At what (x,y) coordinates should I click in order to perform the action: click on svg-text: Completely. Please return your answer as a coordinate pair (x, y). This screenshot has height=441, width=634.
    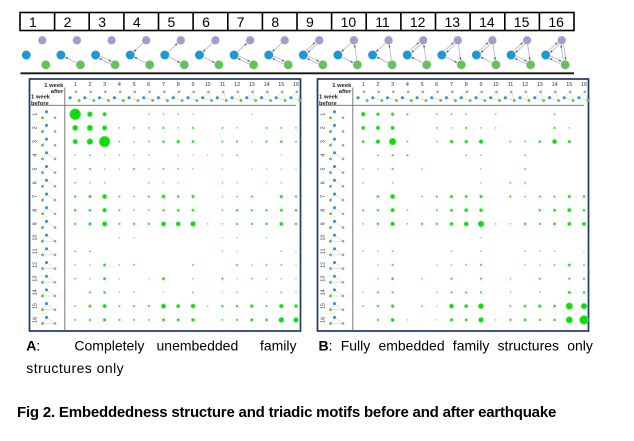
    Looking at the image, I should click on (109, 346).